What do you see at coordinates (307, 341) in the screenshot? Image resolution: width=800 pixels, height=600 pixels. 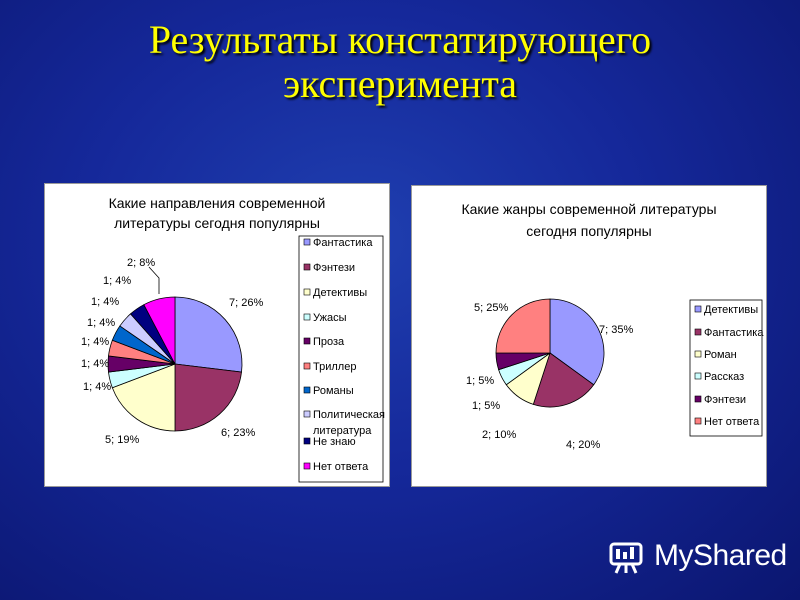 I see `legend-swatch-проза` at bounding box center [307, 341].